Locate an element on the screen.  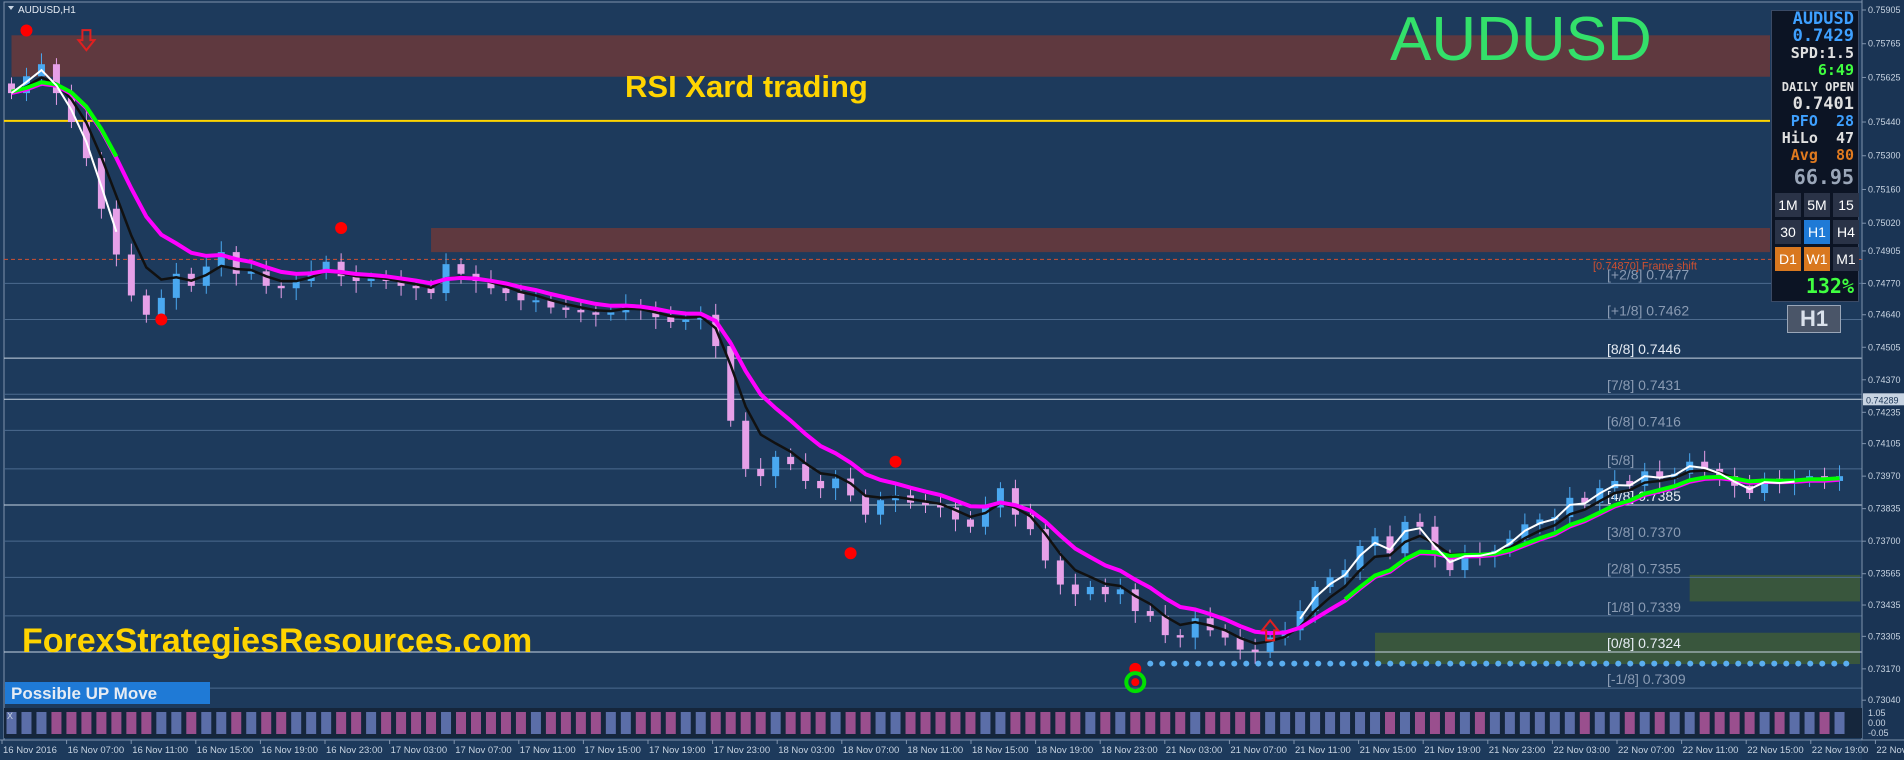
timeframe-badge: H1 is located at coordinates (1814, 319).